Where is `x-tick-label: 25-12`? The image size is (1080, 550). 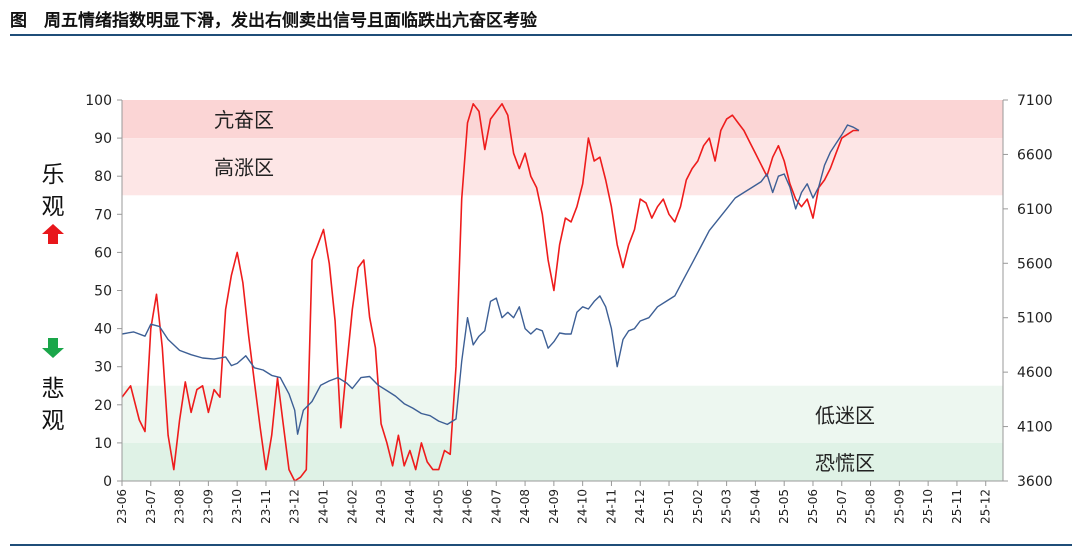
x-tick-label: 25-12 is located at coordinates (986, 506).